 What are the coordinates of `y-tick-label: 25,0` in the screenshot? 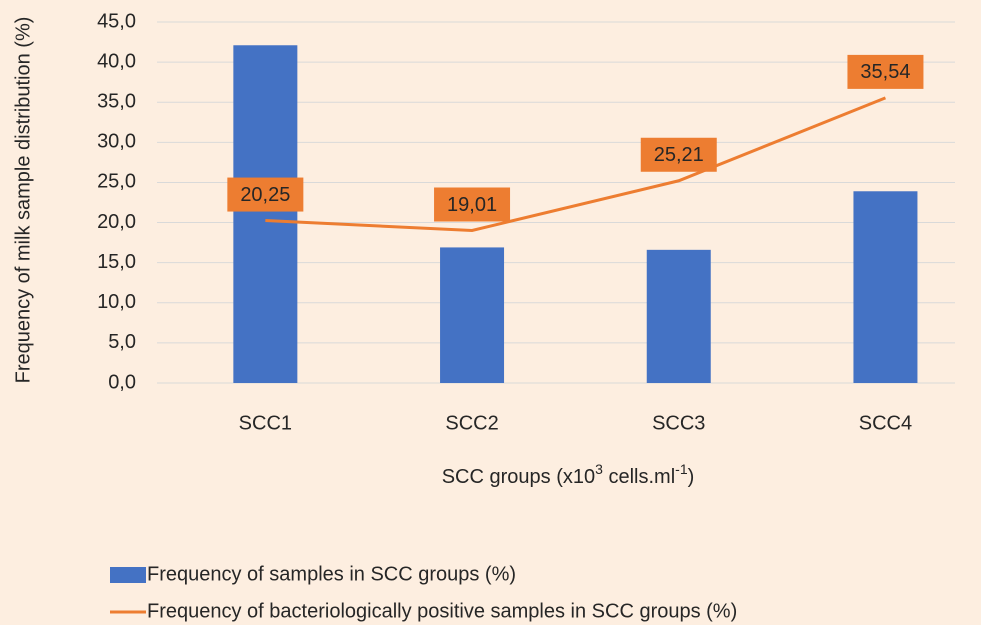 It's located at (116, 182).